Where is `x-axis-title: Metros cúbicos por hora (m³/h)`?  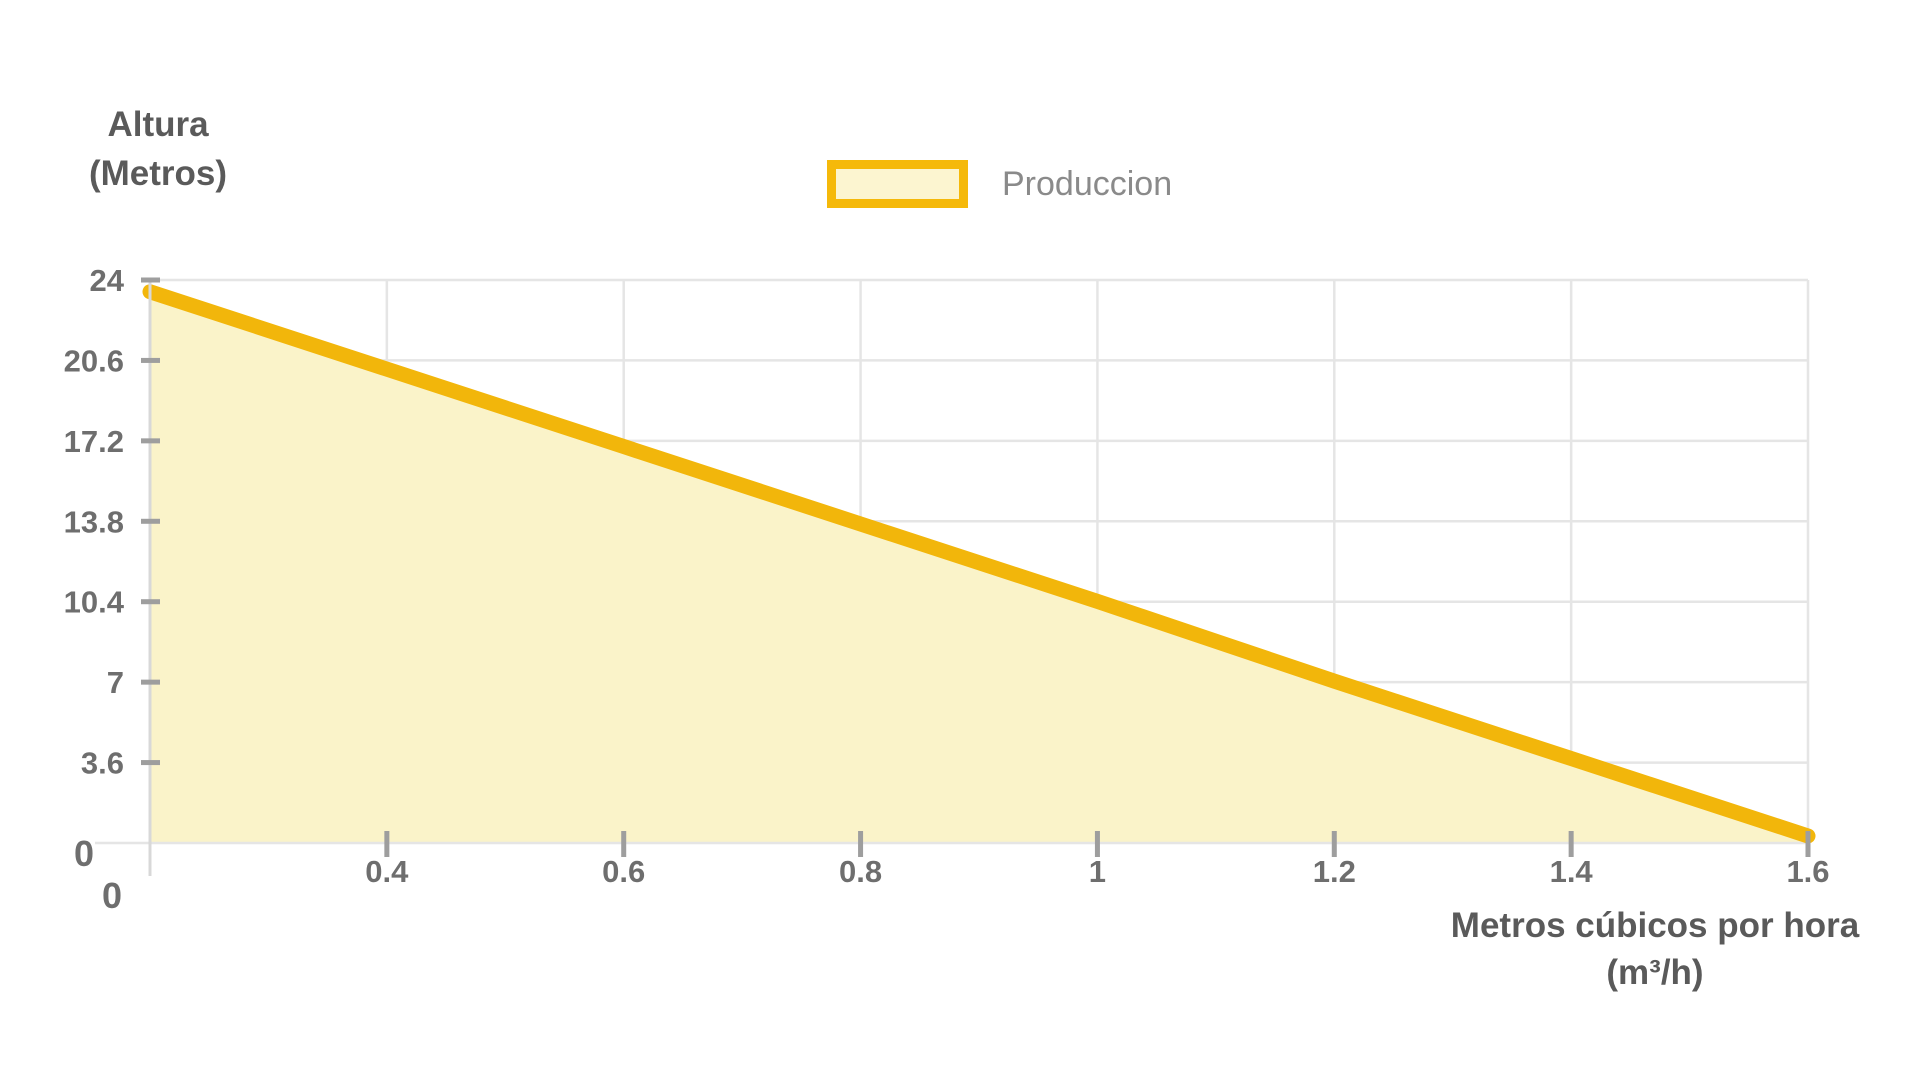 x-axis-title: Metros cúbicos por hora (m³/h) is located at coordinates (1655, 949).